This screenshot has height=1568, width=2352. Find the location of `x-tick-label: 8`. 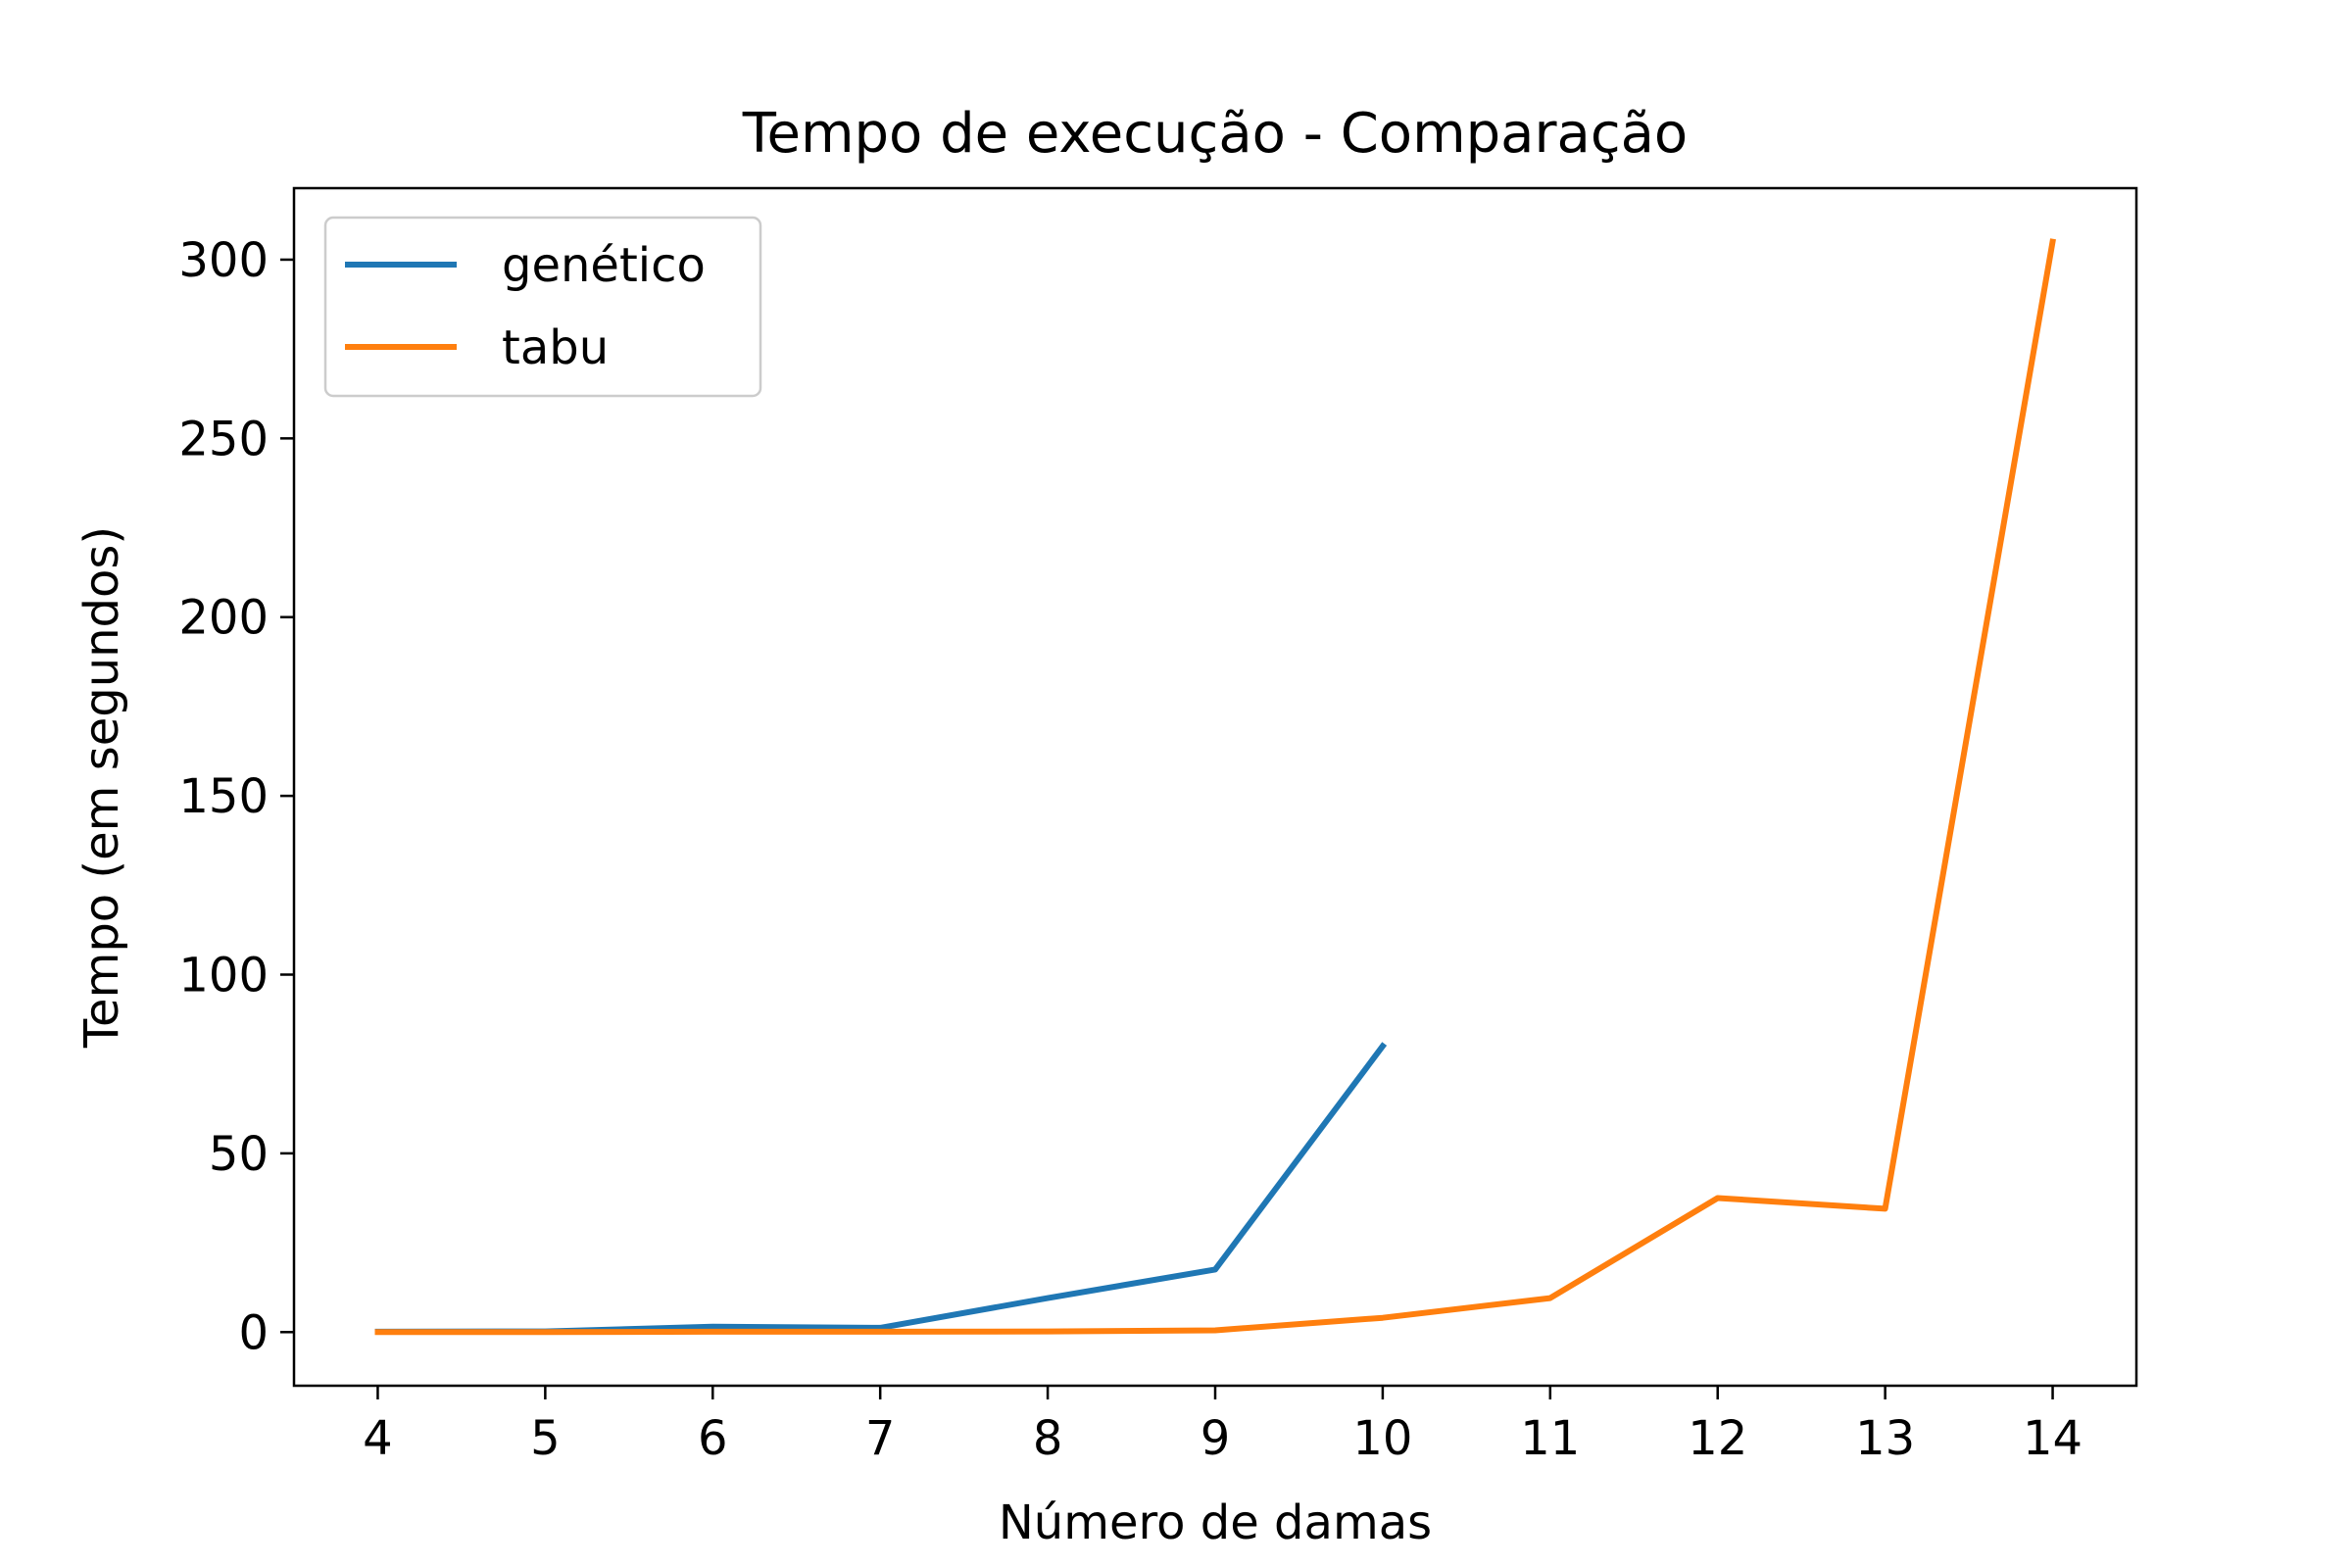

x-tick-label: 8 is located at coordinates (1048, 1438).